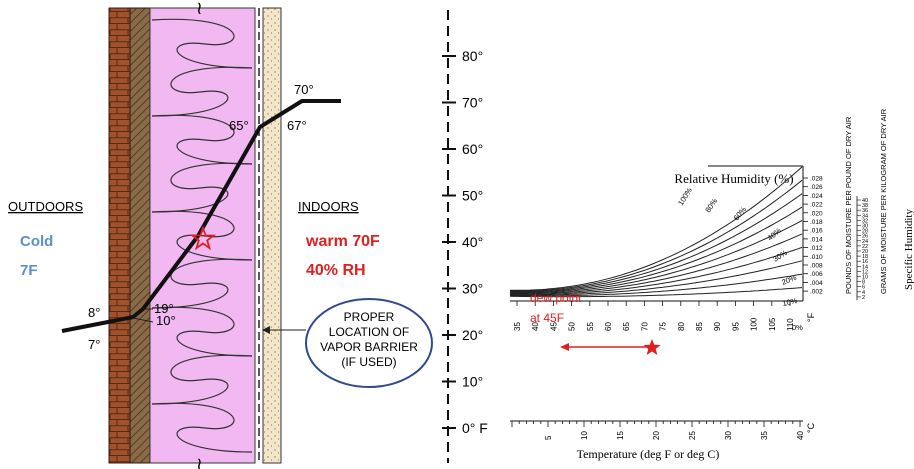 Image resolution: width=914 pixels, height=469 pixels. Describe the element at coordinates (865, 211) in the screenshot. I see `right-tick-label-g: 36` at that location.